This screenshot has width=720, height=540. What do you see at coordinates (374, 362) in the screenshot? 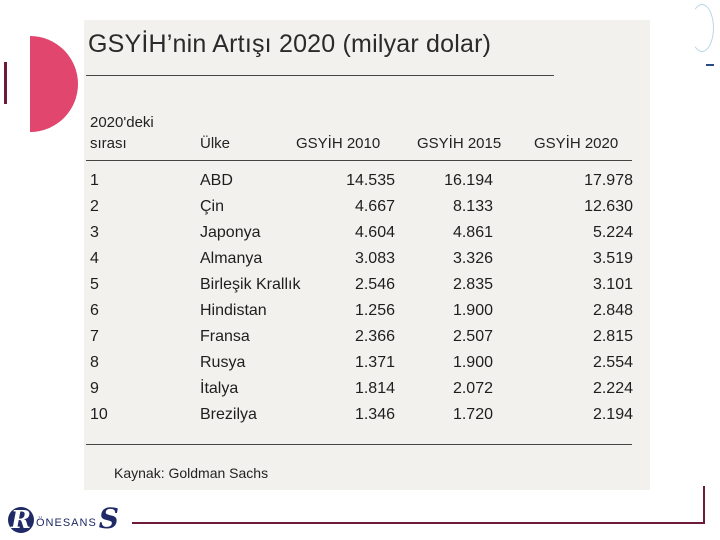
I see `cell-gdp-2010: 1.371` at bounding box center [374, 362].